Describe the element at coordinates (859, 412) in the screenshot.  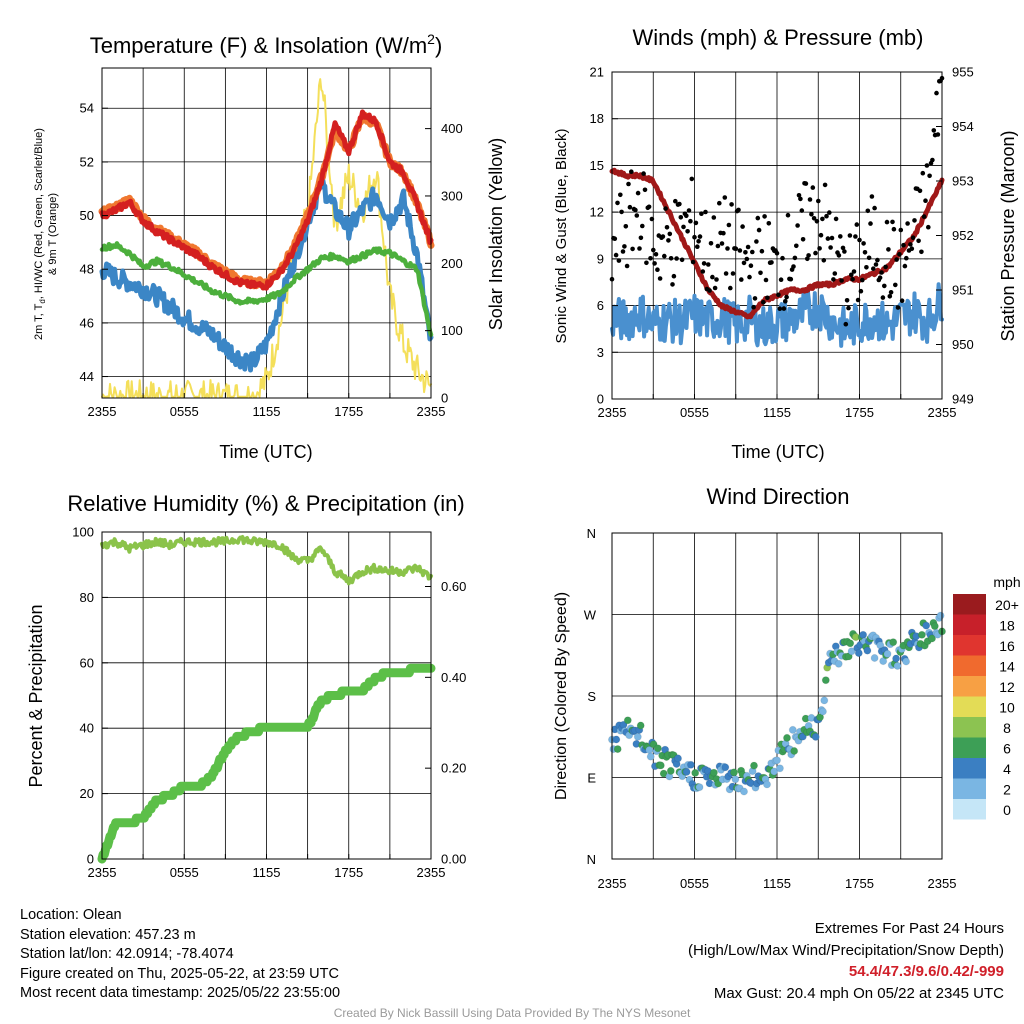
I see `x-tick-label: 1755` at that location.